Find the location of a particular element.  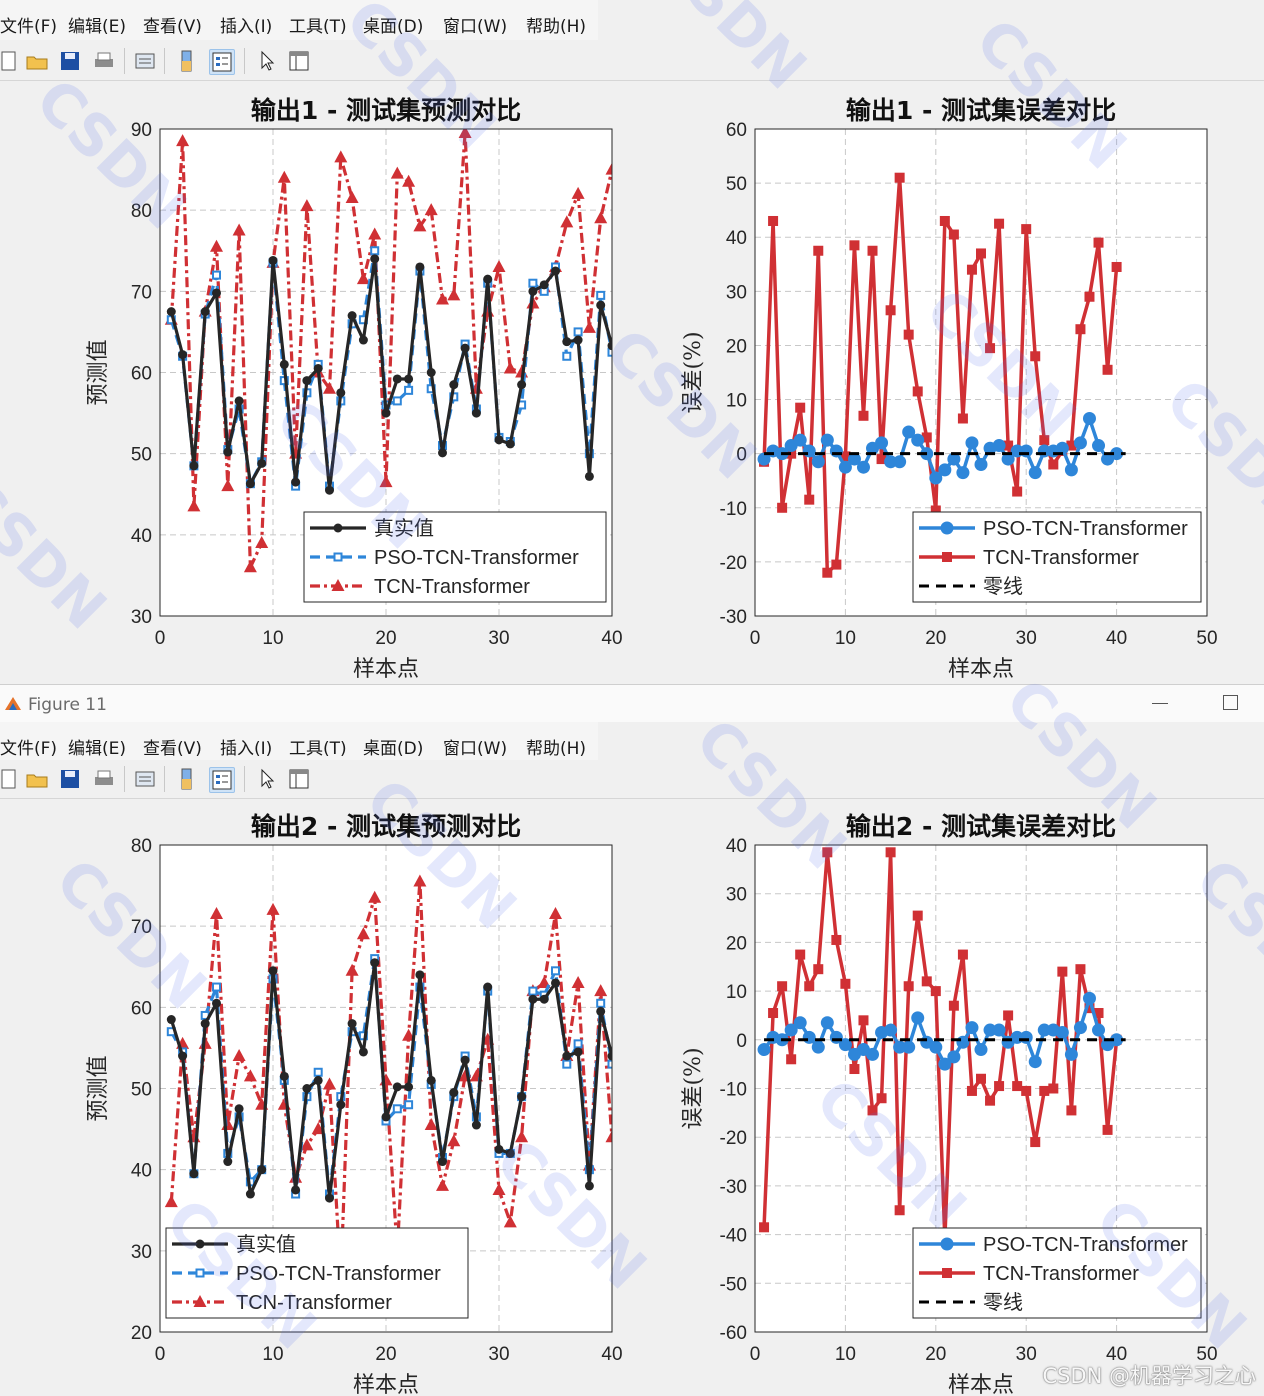

legend: 真实值 PSO-TCN-Transformer TCN-Transformer is located at coordinates (317, 1273).